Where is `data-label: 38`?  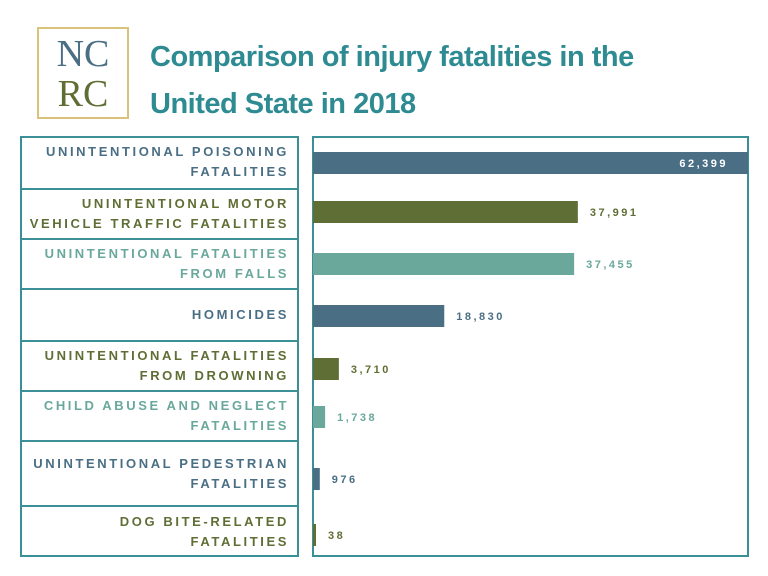
data-label: 38 is located at coordinates (336, 536).